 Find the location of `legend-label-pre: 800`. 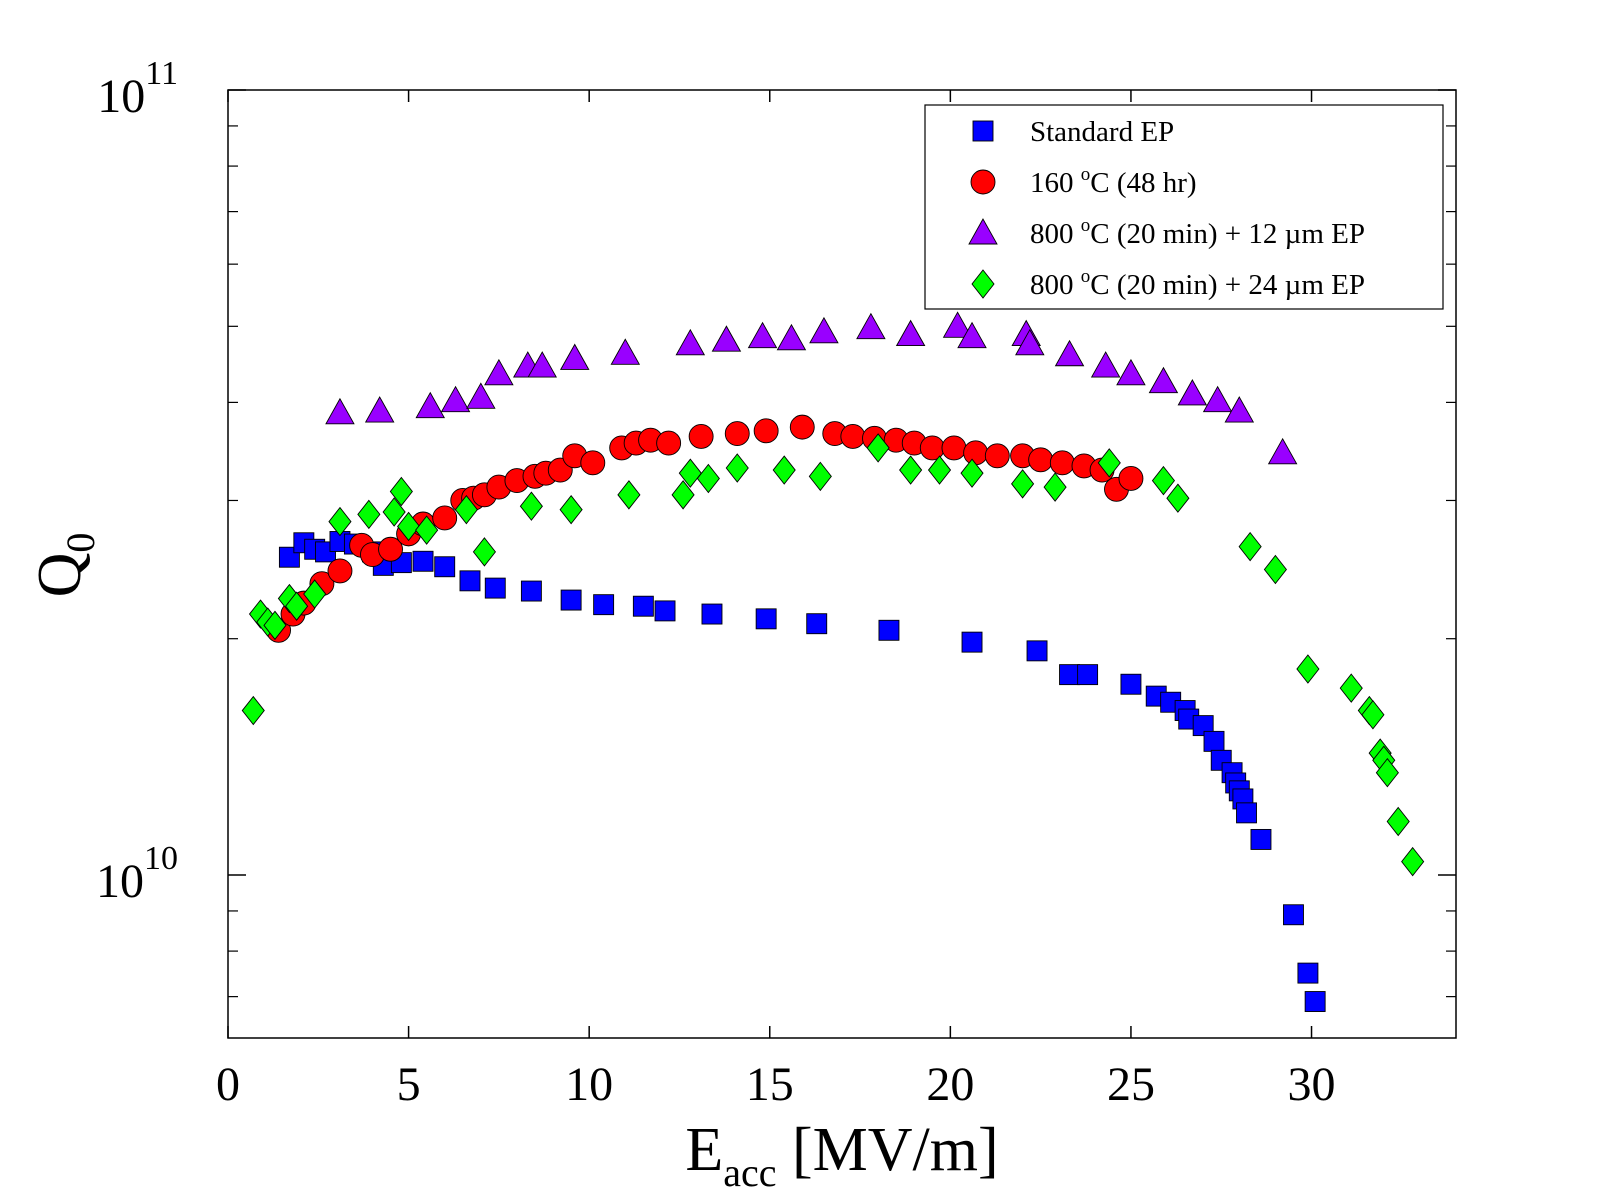

legend-label-pre: 800 is located at coordinates (1055, 234).